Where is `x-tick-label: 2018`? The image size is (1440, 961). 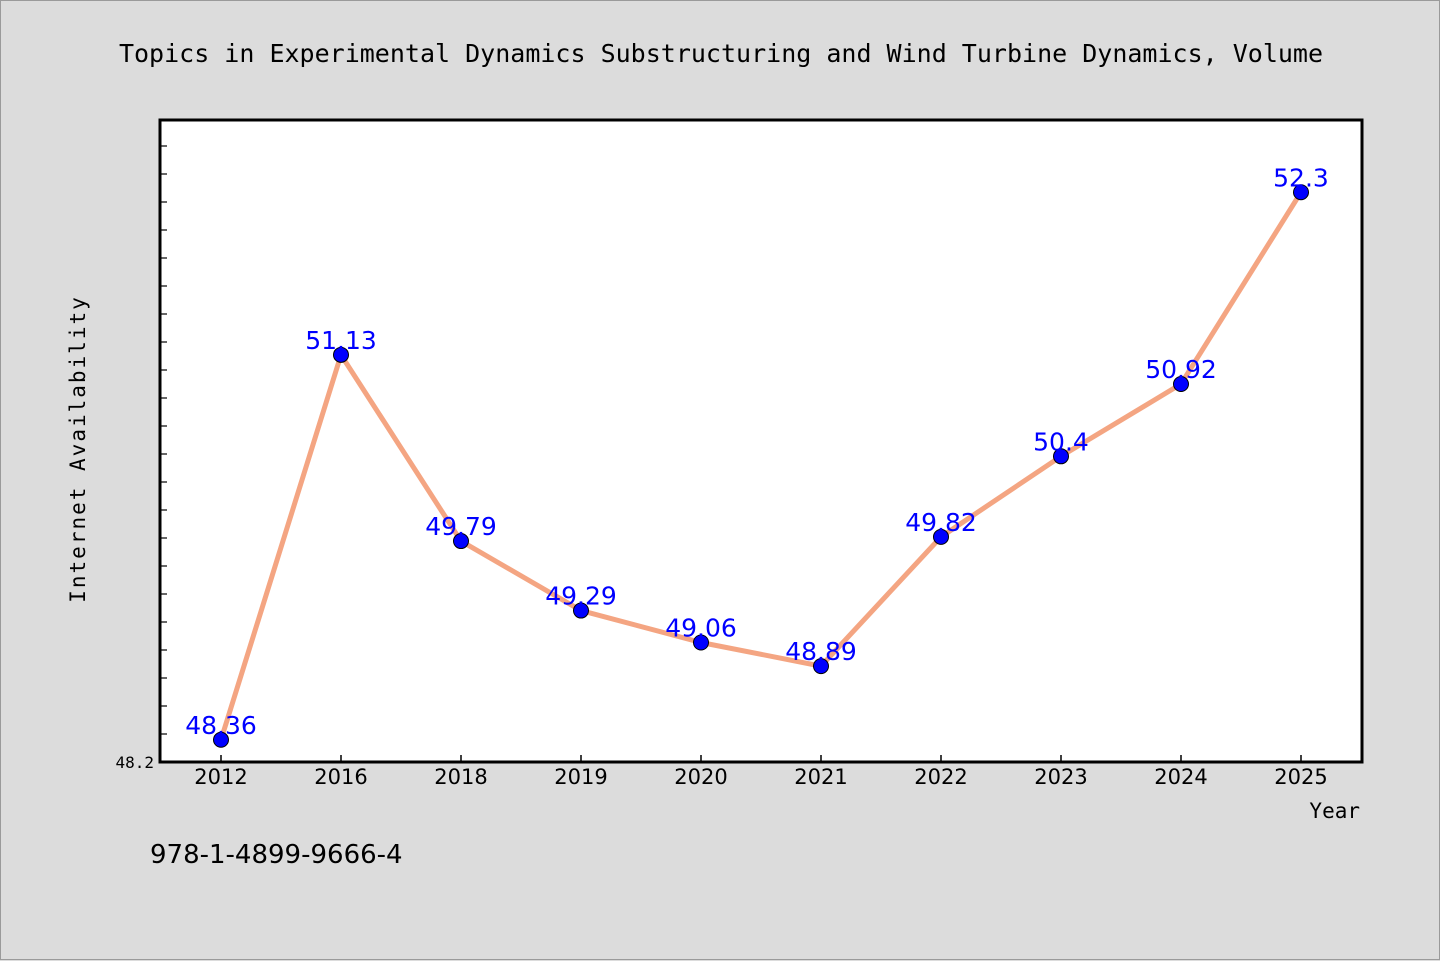
x-tick-label: 2018 is located at coordinates (460, 777).